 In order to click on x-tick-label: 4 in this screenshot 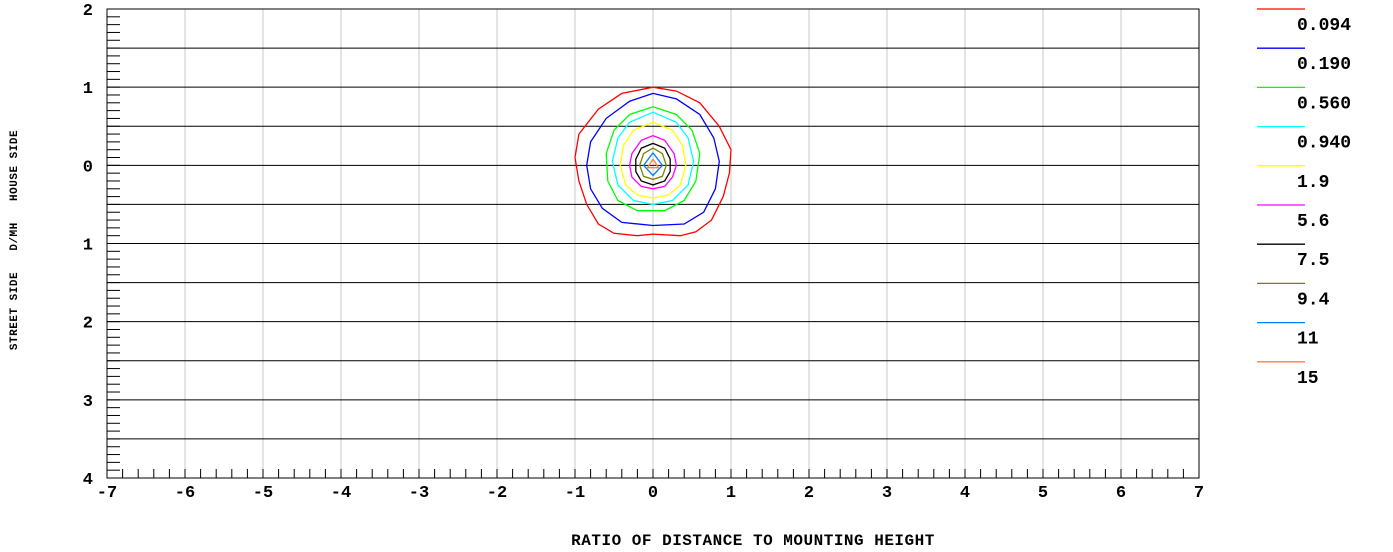, I will do `click(965, 493)`.